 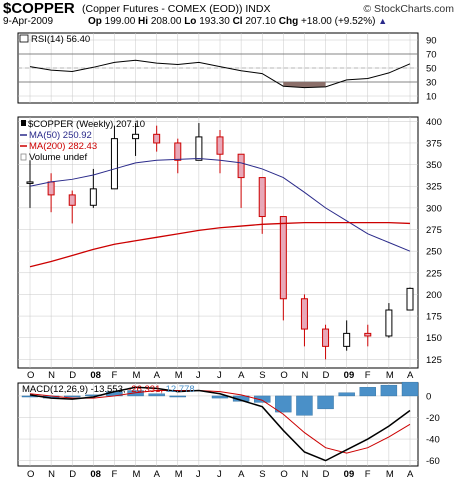 What do you see at coordinates (434, 165) in the screenshot?
I see `y-tick-label: 350` at bounding box center [434, 165].